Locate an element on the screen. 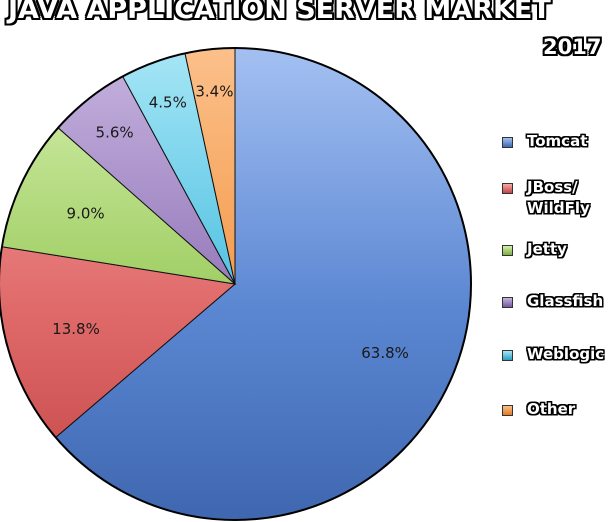 The width and height of the screenshot is (610, 522). slice-value-label: 3.4% is located at coordinates (214, 92).